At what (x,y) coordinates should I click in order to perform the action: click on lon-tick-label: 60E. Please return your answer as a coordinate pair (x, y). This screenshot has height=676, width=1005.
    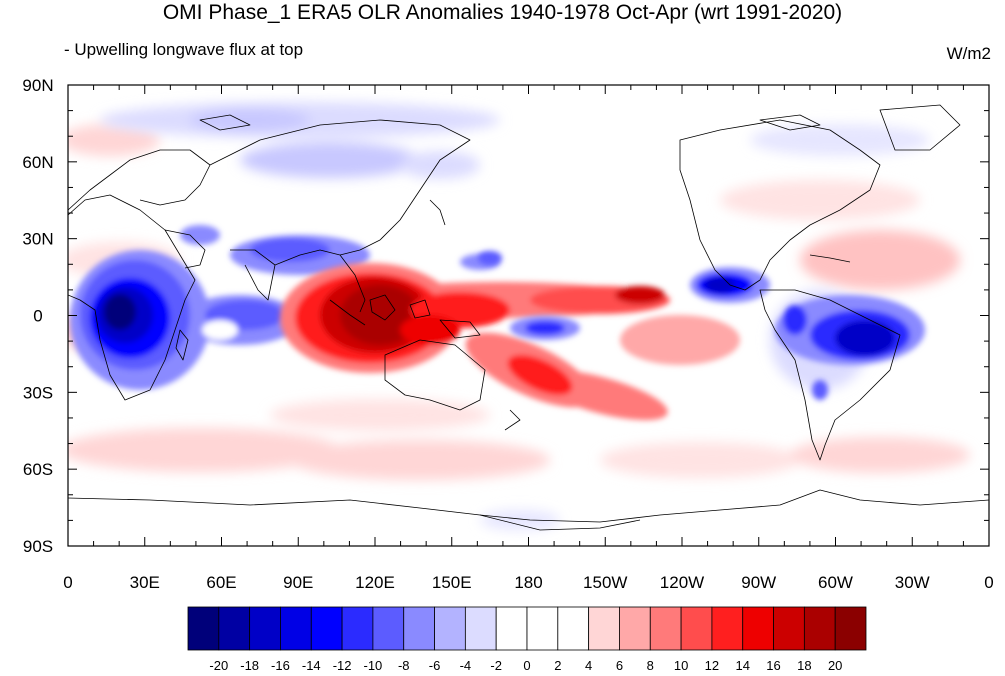
    Looking at the image, I should click on (221, 582).